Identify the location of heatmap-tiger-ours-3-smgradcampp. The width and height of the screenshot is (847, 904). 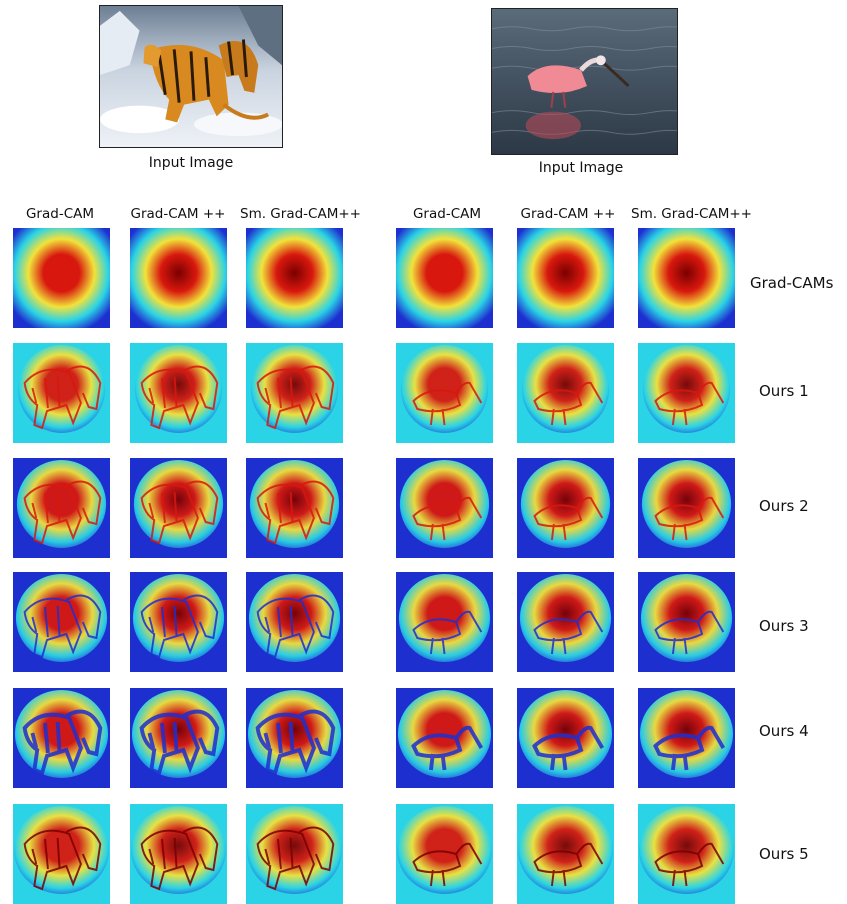
(294, 622).